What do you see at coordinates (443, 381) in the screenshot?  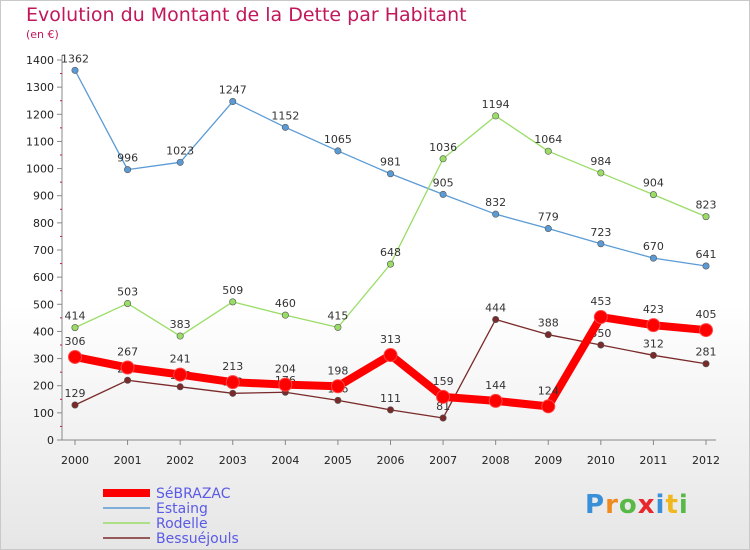 I see `data-label: 159` at bounding box center [443, 381].